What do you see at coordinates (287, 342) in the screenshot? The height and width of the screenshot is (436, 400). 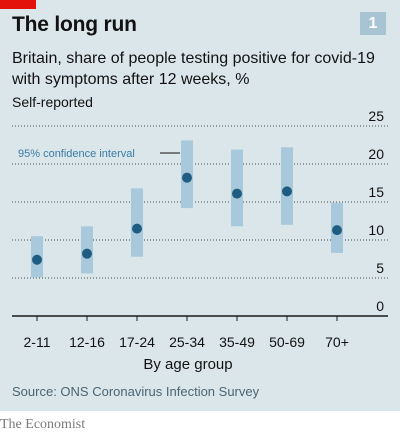 I see `x-tick-label: 50-69` at bounding box center [287, 342].